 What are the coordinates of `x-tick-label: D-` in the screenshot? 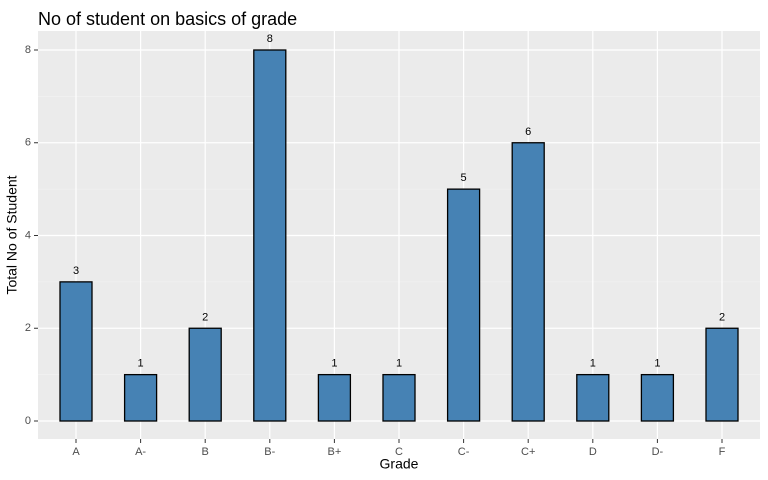 It's located at (658, 452).